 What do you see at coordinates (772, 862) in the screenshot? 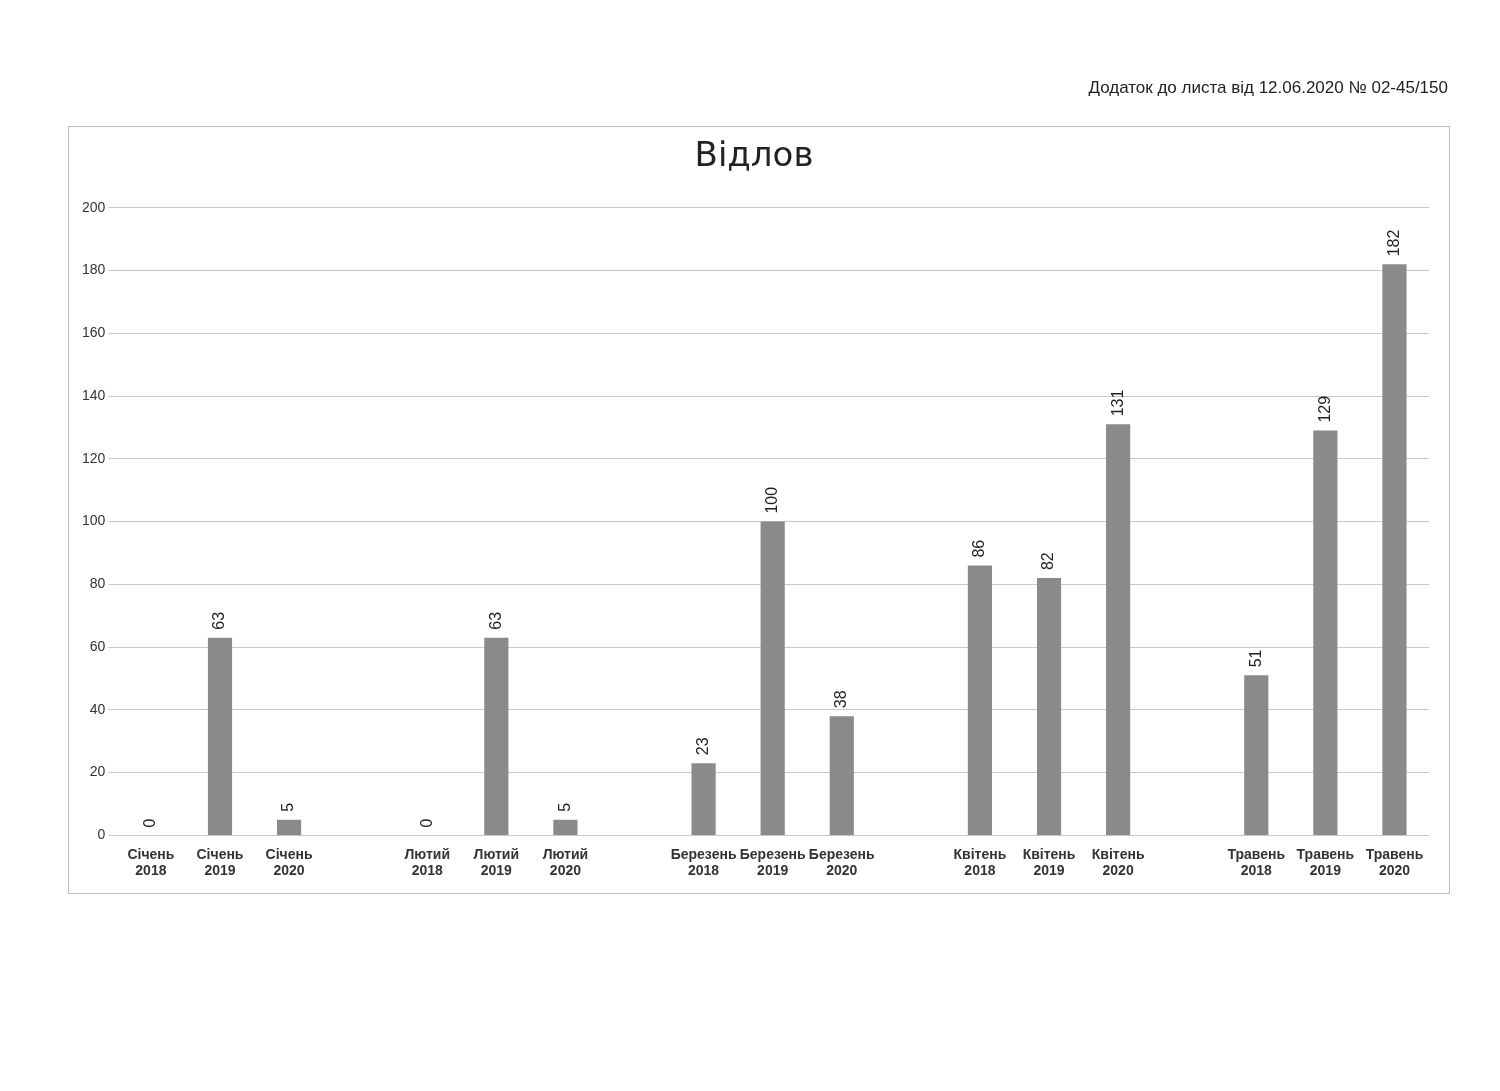
I see `x-tick-label: Березень 2019` at bounding box center [772, 862].